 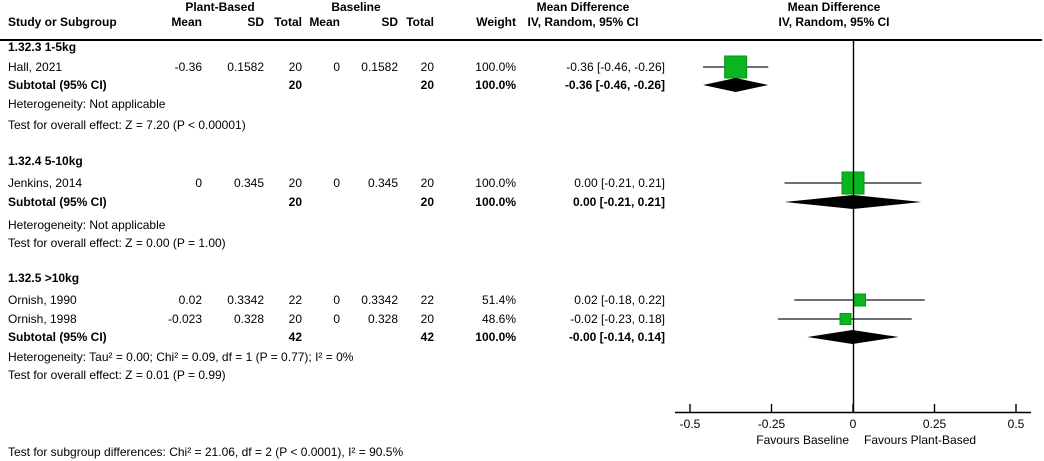 I want to click on study-bl-sd: 0.3342, so click(x=379, y=299).